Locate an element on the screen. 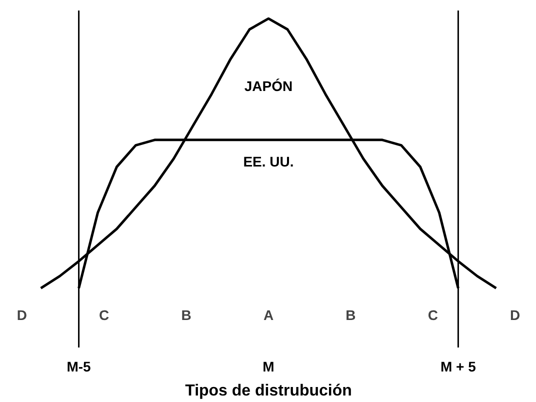 This screenshot has height=402, width=536. x-axis-title: Tipos de distrubución is located at coordinates (268, 391).